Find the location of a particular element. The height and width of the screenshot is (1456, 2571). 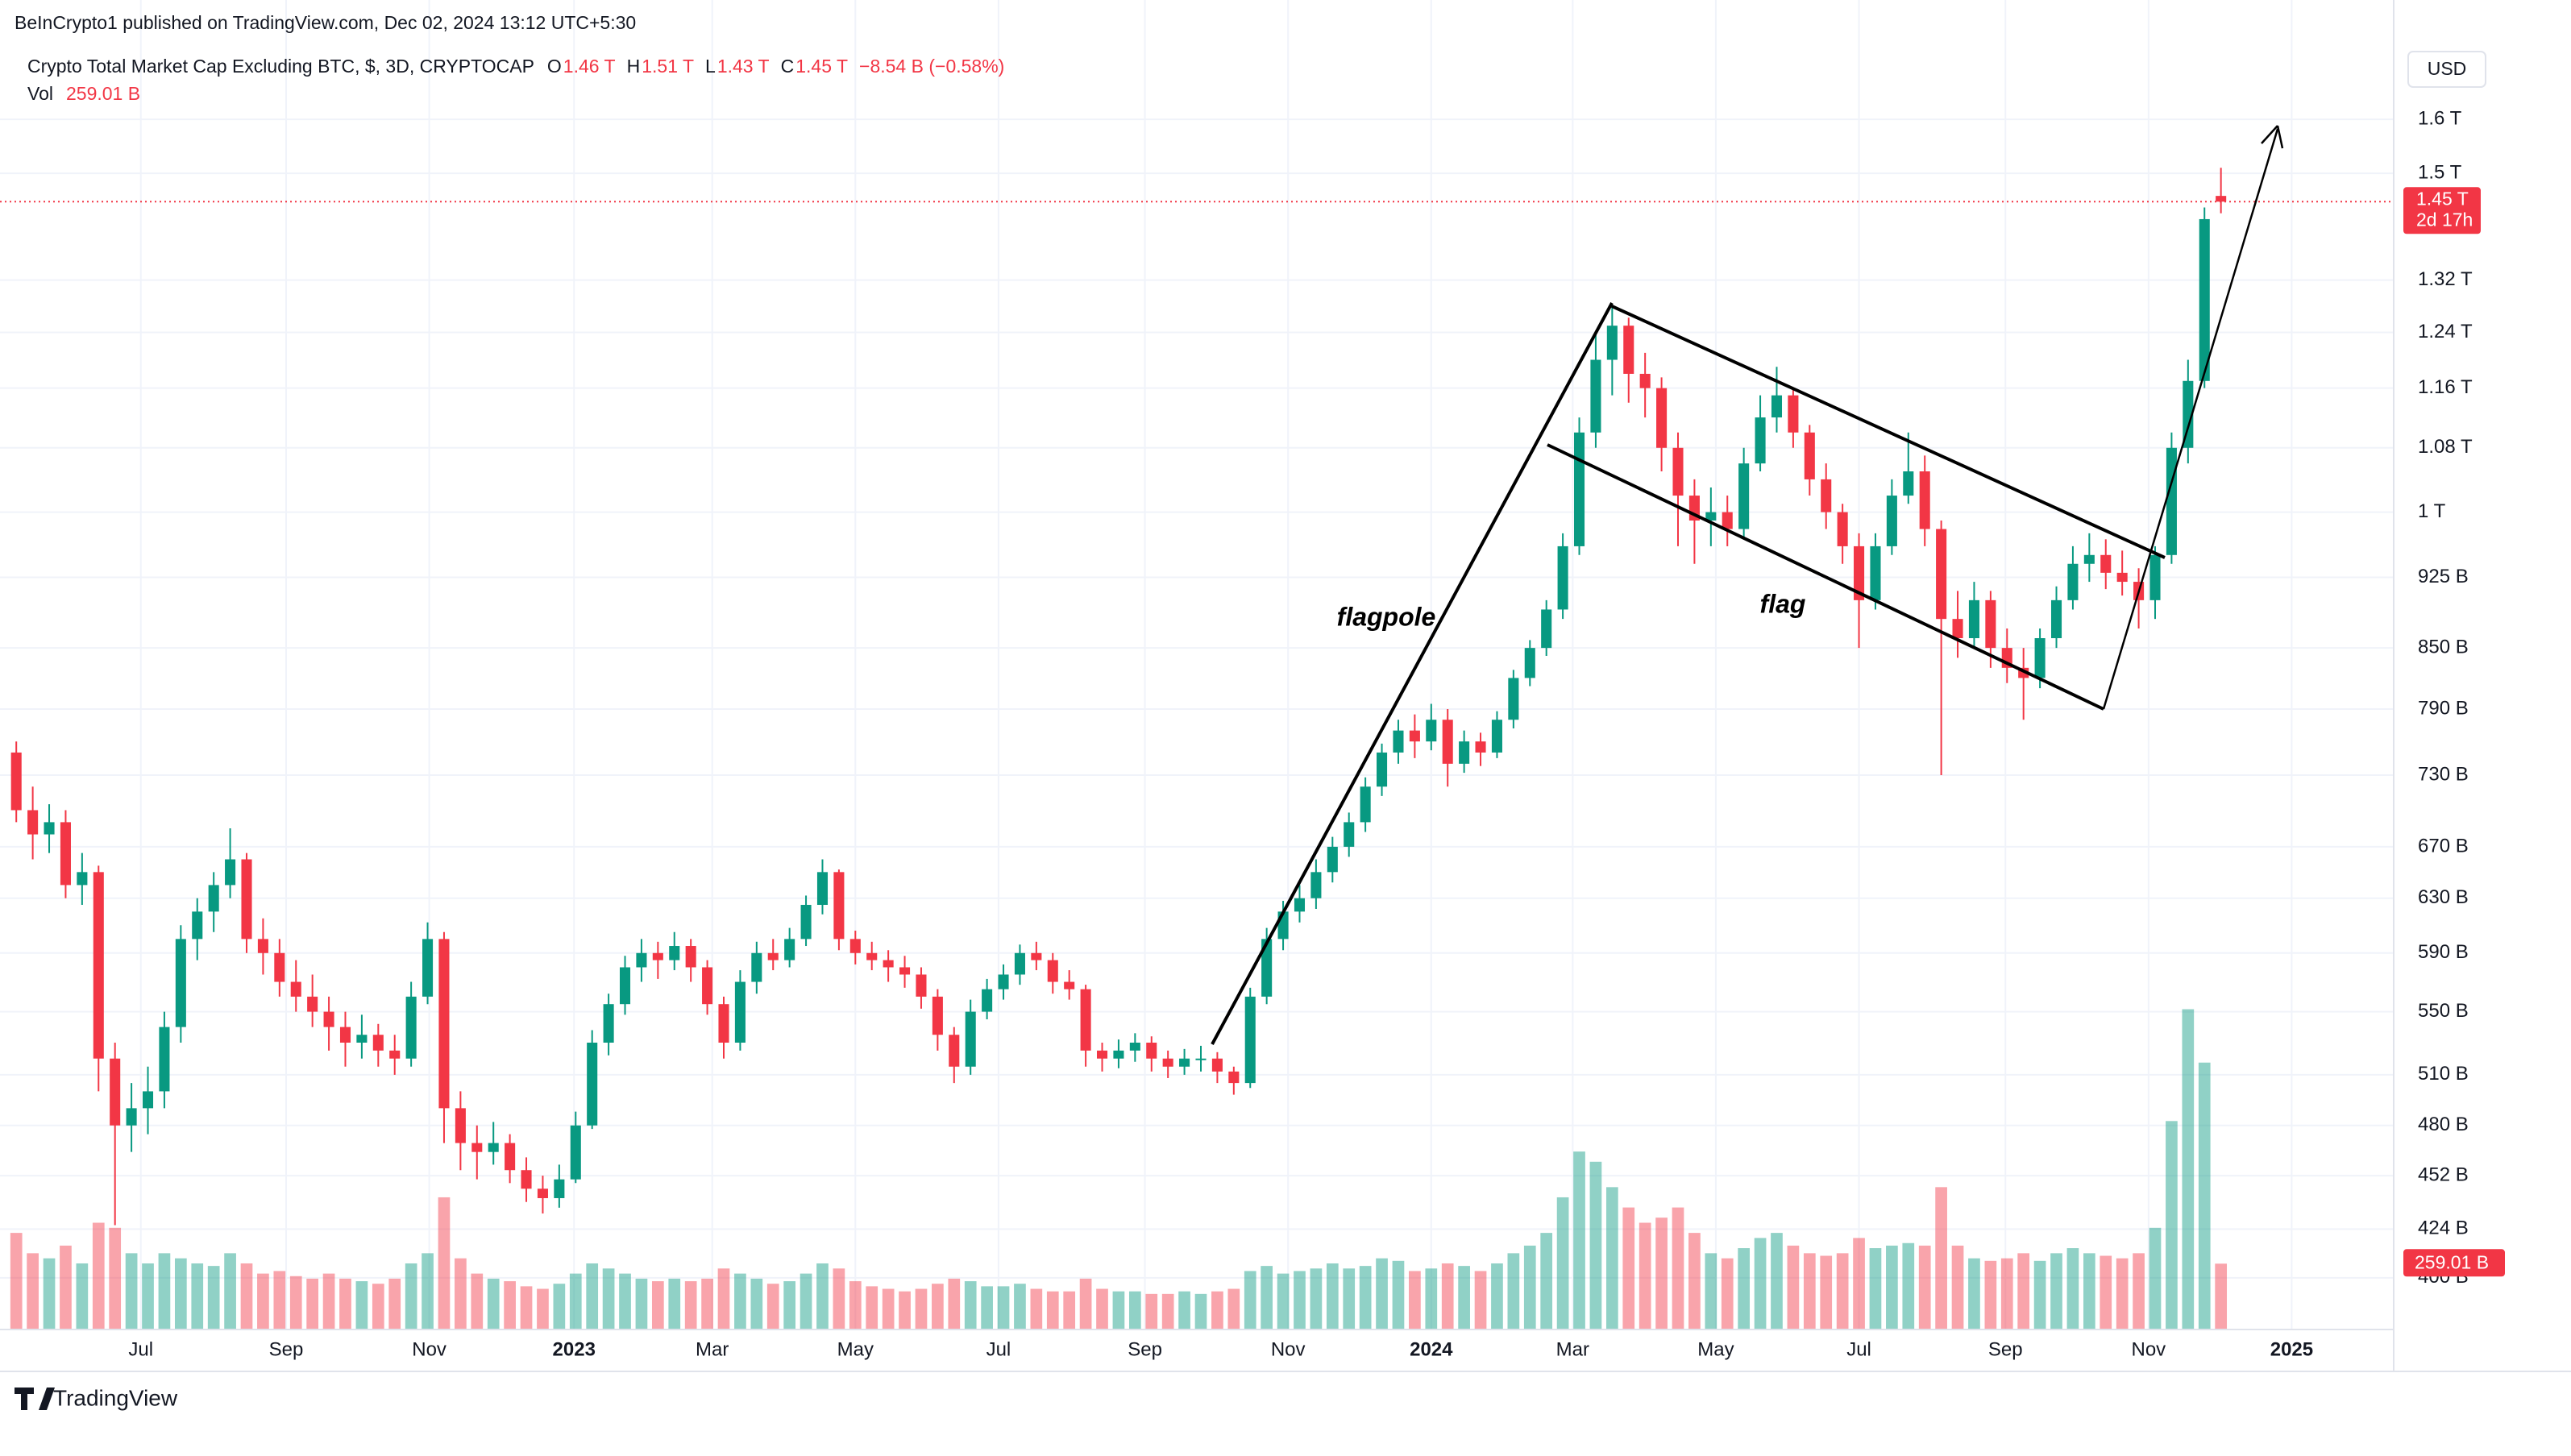

high-label: H is located at coordinates (634, 66).